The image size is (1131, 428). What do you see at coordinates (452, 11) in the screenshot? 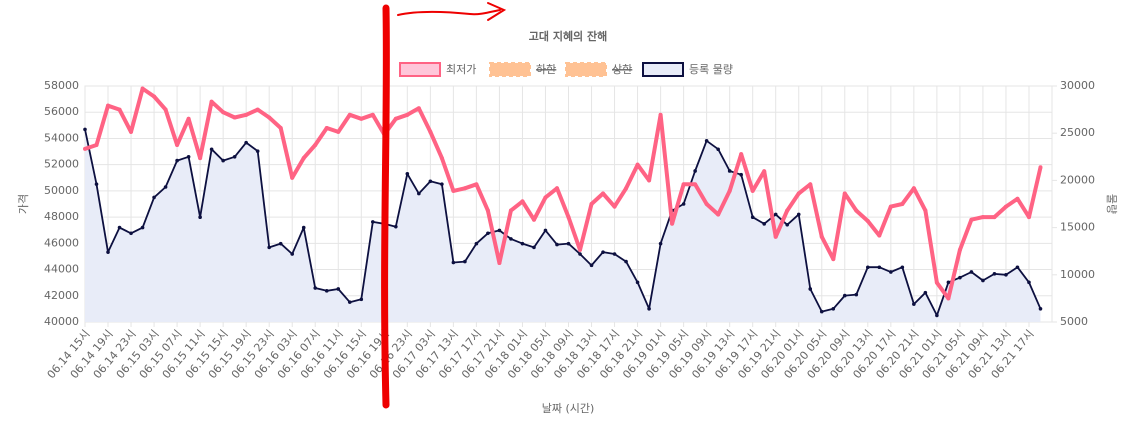
I see `hand-drawn-arrow` at bounding box center [452, 11].